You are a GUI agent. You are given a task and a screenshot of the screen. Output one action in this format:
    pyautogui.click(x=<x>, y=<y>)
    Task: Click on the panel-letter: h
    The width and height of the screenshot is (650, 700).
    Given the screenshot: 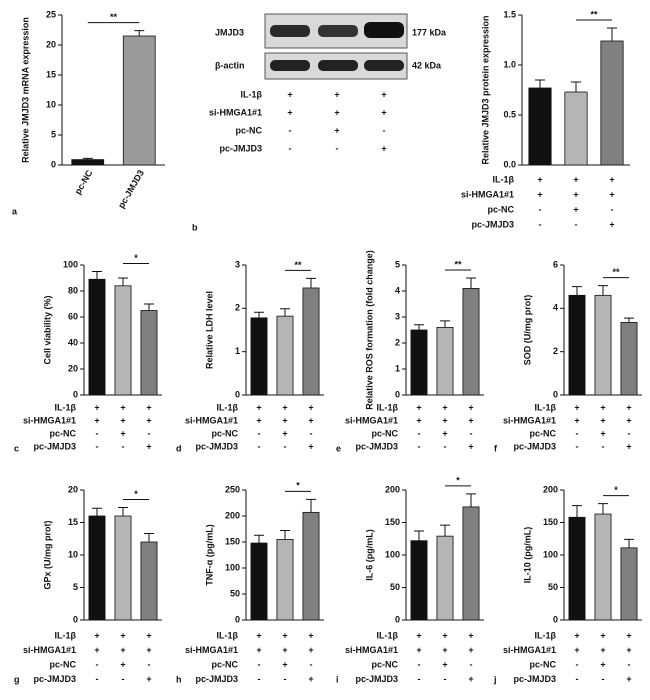 What is the action you would take?
    pyautogui.click(x=179, y=679)
    